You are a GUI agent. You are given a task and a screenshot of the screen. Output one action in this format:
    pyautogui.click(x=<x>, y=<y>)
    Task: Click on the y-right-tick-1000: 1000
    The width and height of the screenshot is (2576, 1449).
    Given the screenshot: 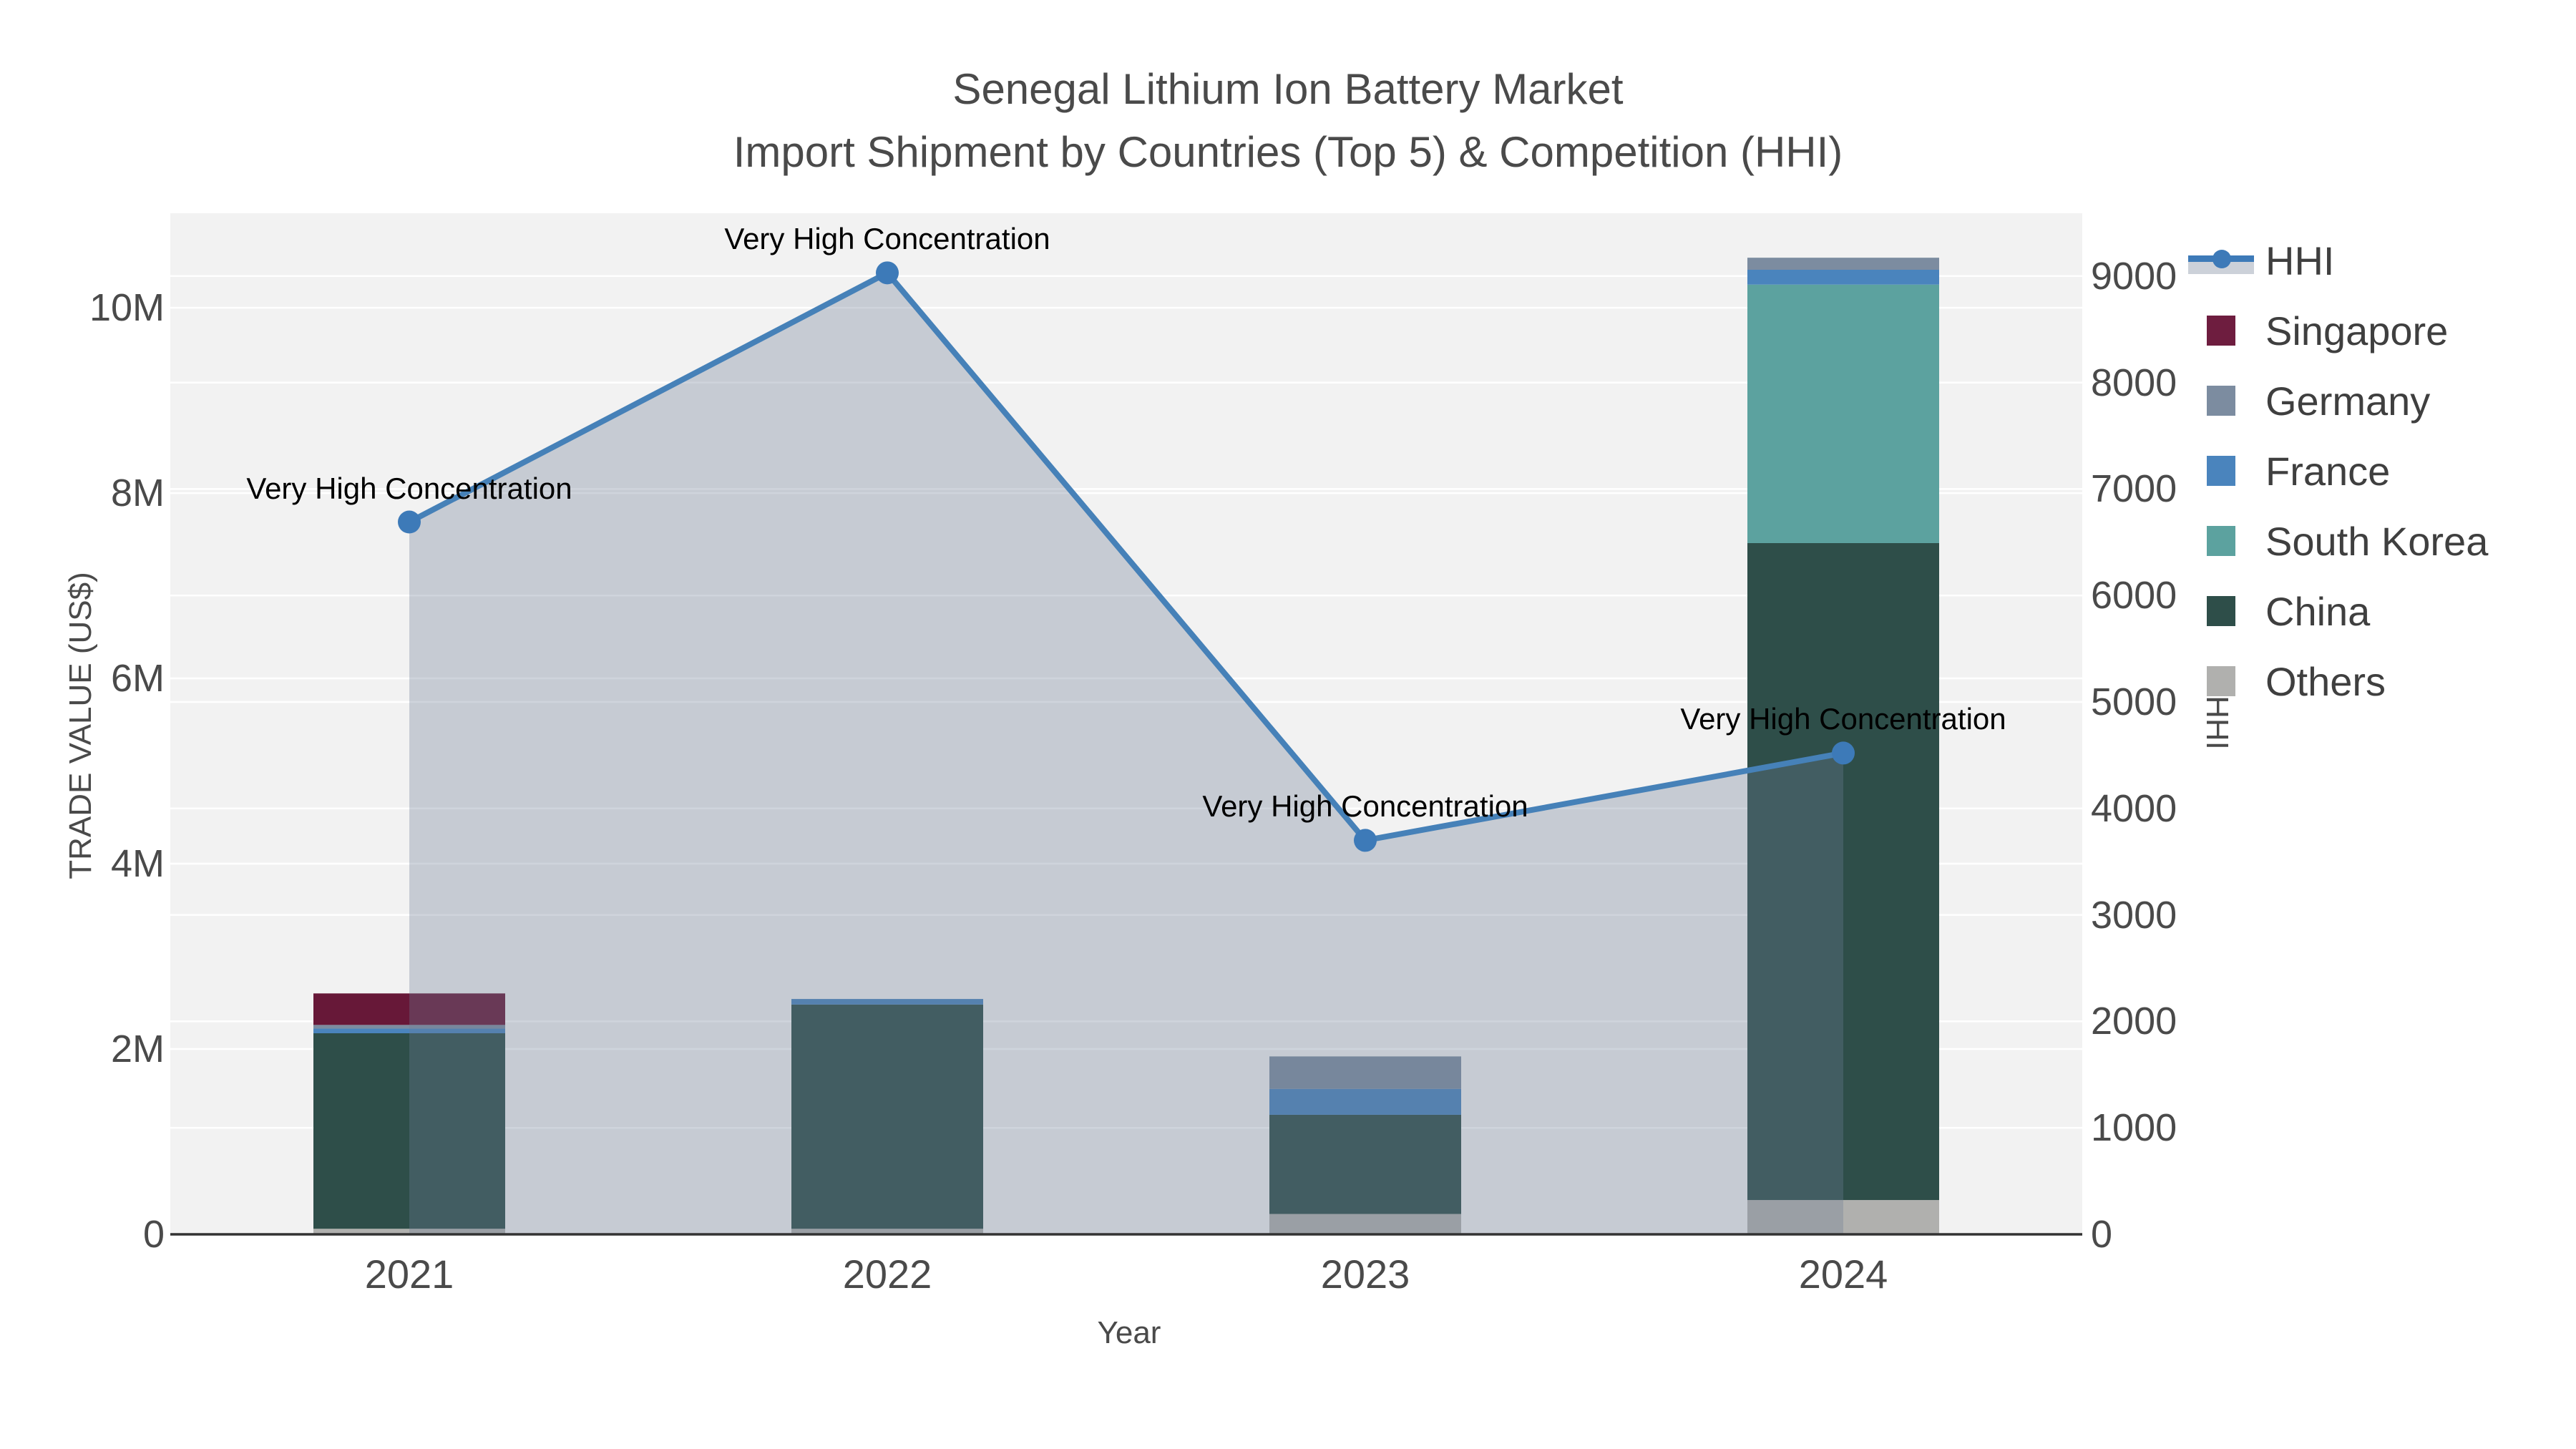 What is the action you would take?
    pyautogui.click(x=2134, y=1128)
    